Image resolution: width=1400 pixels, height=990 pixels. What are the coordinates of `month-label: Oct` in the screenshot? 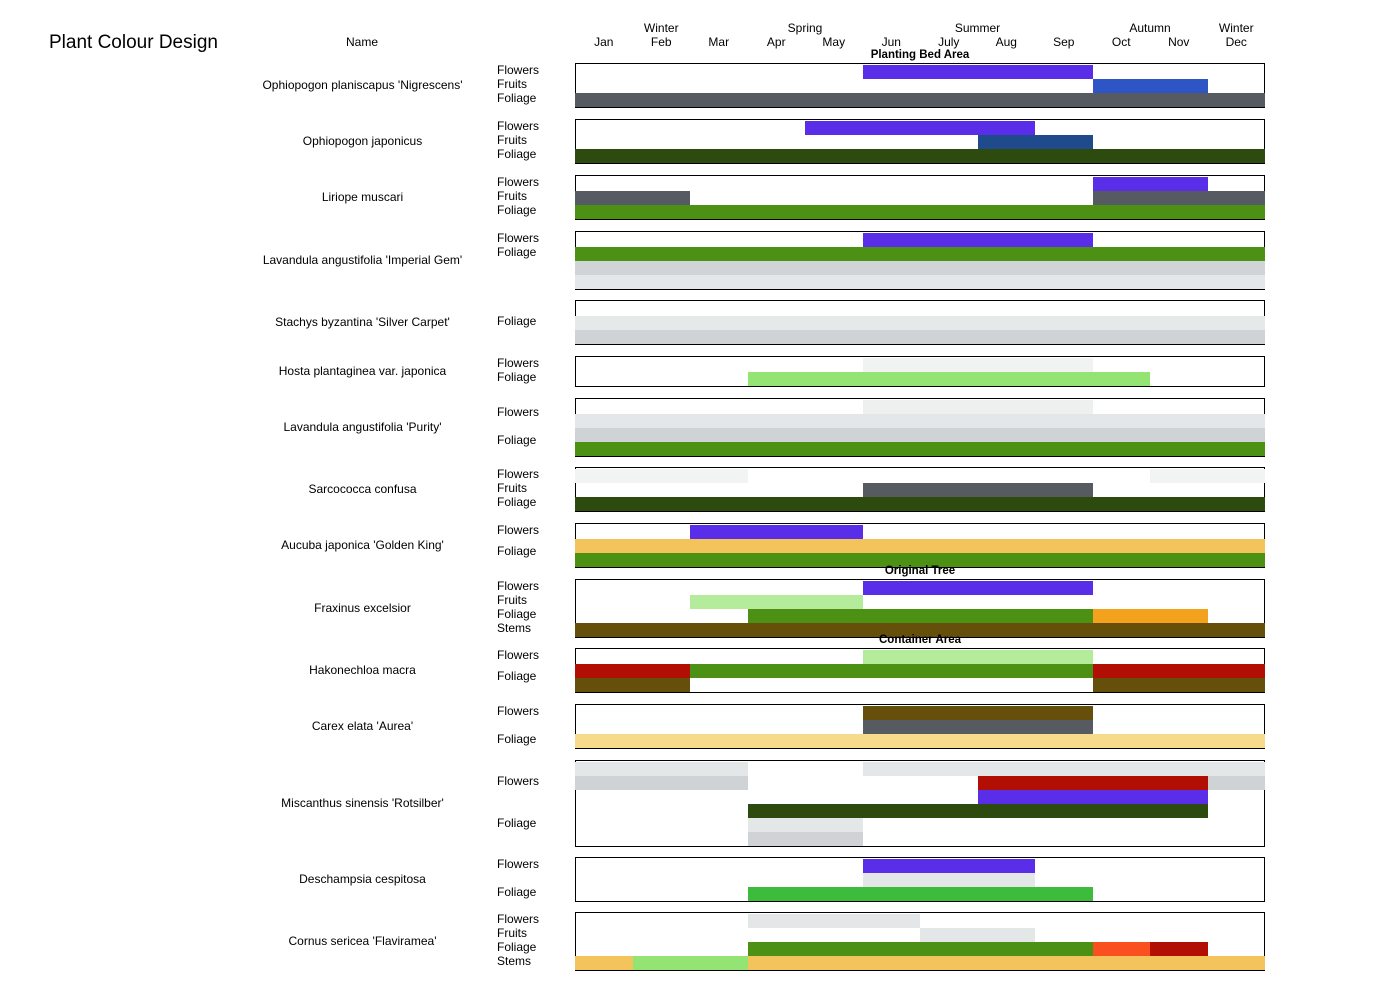 It's located at (1121, 42).